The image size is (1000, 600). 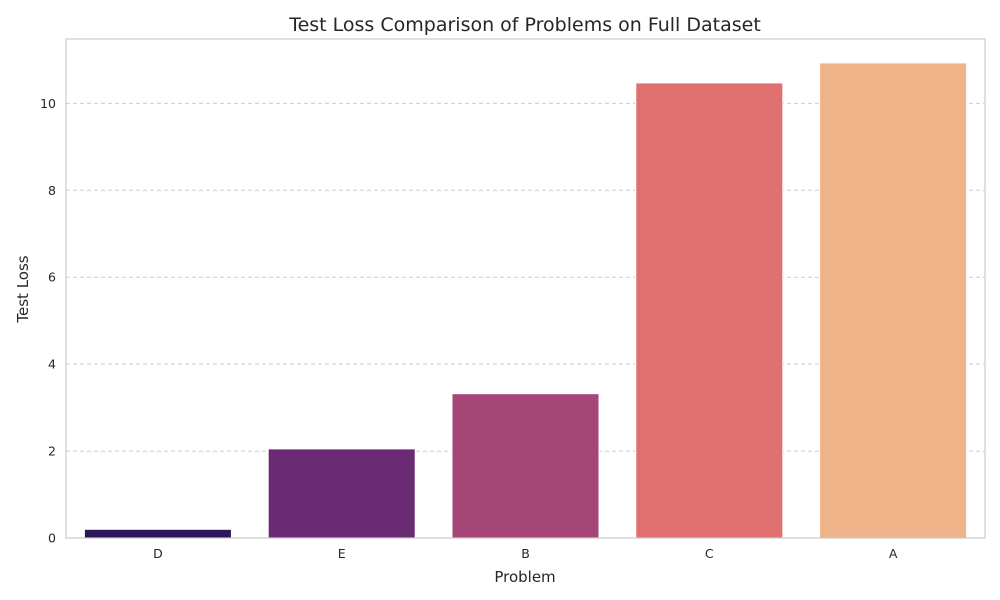 What do you see at coordinates (52, 364) in the screenshot?
I see `y-tick-label: 4` at bounding box center [52, 364].